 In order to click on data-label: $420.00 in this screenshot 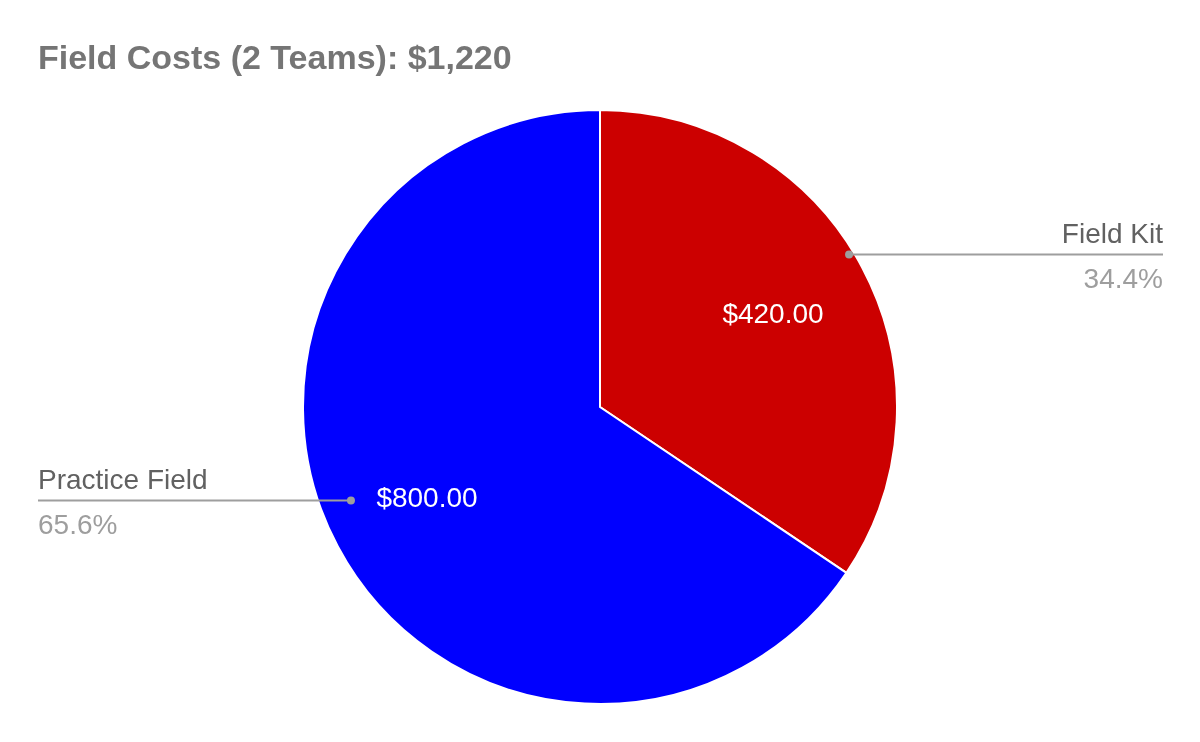, I will do `click(773, 313)`.